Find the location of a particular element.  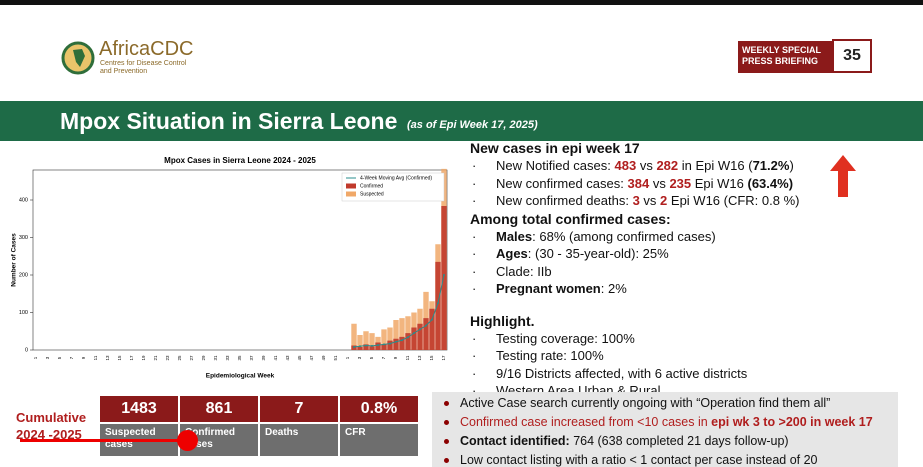

x-tick-label: 5 is located at coordinates (371, 357).